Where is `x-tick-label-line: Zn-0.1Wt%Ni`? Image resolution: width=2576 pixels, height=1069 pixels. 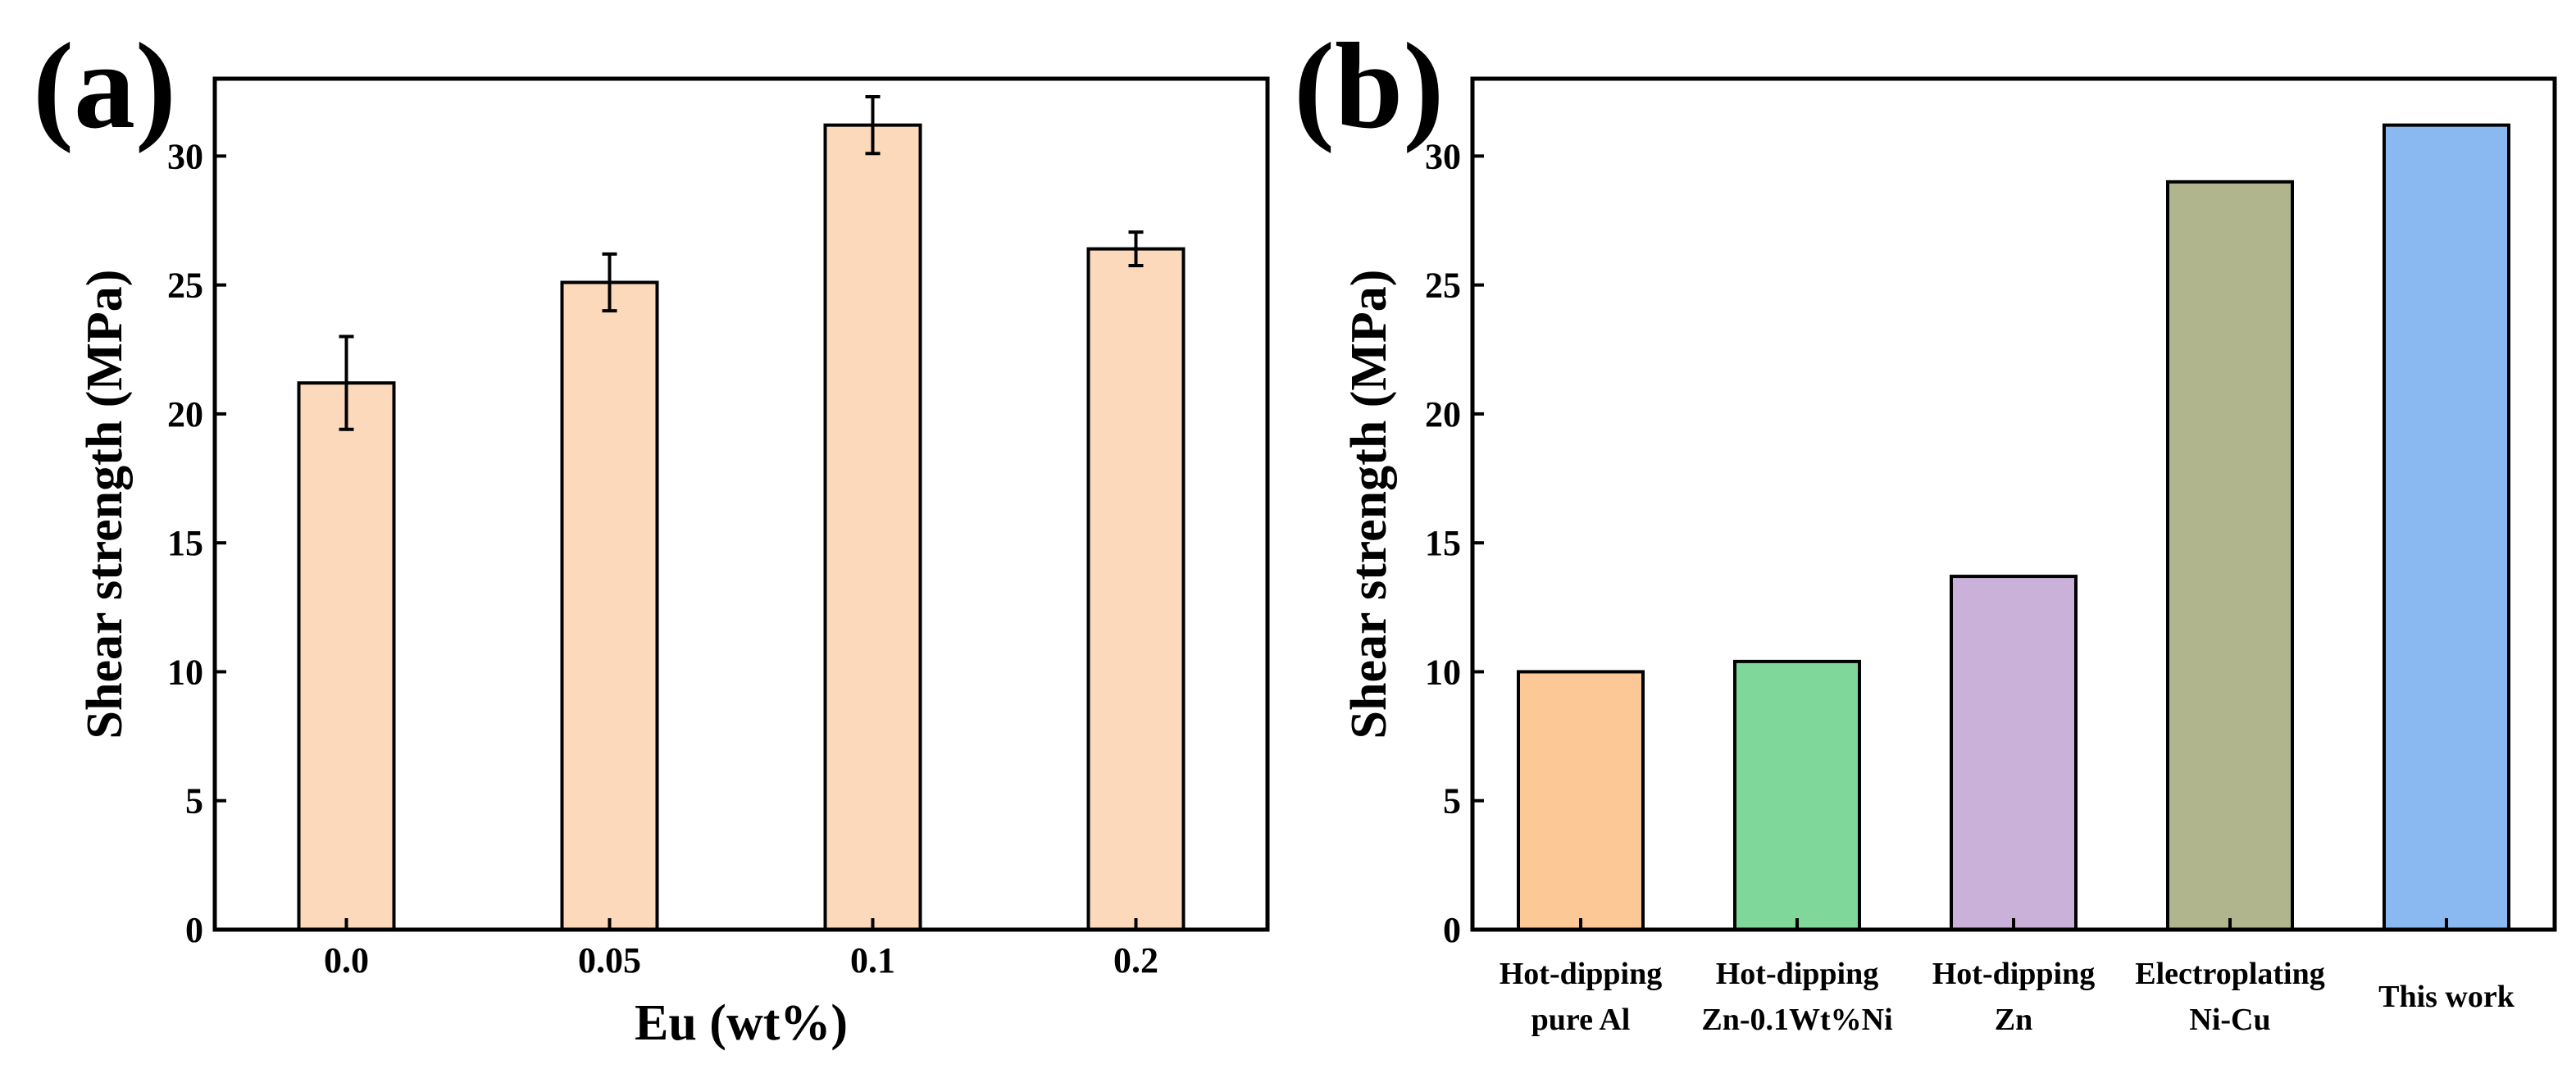 x-tick-label-line: Zn-0.1Wt%Ni is located at coordinates (1796, 1020).